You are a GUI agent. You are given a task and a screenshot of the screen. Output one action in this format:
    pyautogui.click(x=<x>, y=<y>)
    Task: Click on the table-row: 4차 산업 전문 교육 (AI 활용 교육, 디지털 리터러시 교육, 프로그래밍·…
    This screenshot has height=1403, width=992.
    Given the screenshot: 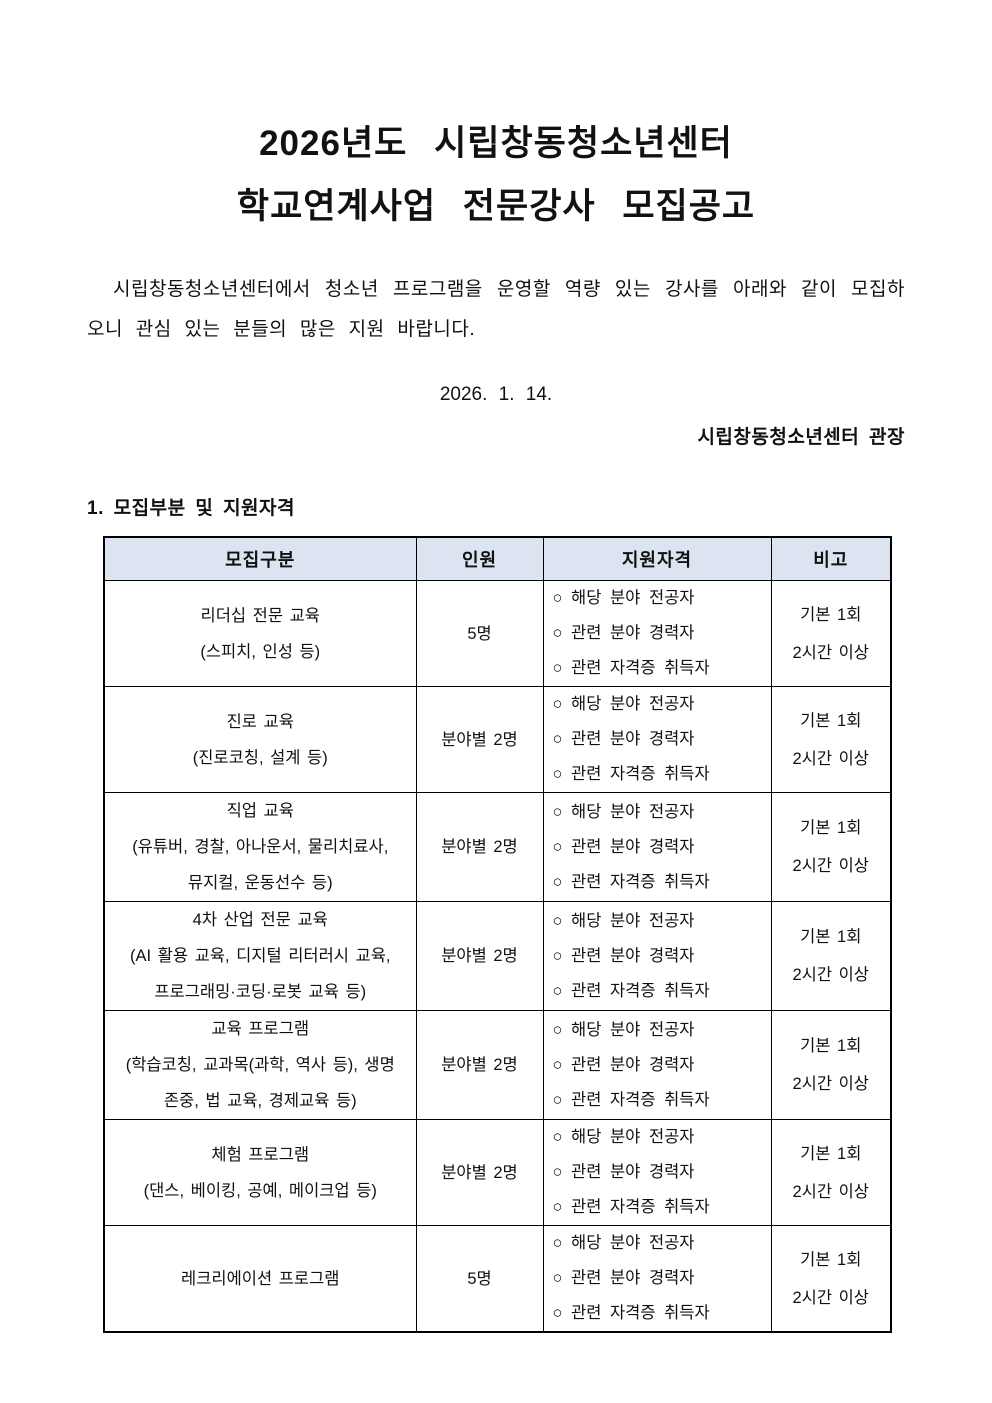 What is the action you would take?
    pyautogui.click(x=497, y=956)
    